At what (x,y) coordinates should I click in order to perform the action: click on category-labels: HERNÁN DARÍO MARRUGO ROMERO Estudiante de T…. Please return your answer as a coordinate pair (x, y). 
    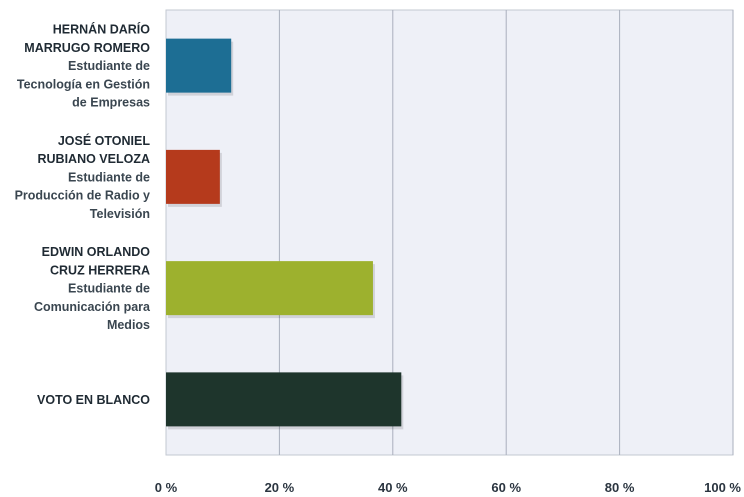
    Looking at the image, I should click on (83, 214).